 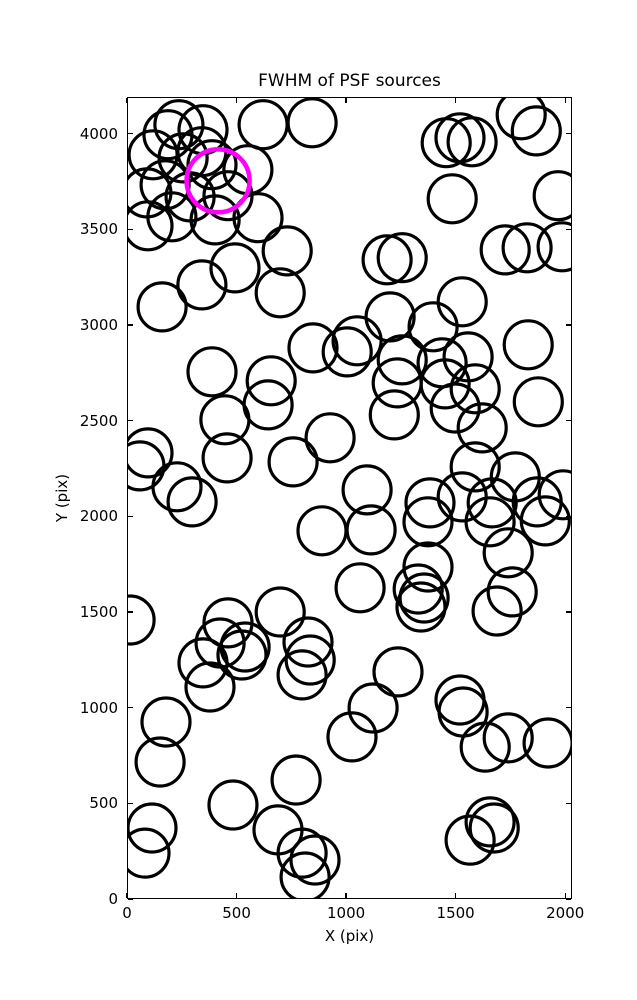 I want to click on x-tick-label: 500, so click(x=236, y=913).